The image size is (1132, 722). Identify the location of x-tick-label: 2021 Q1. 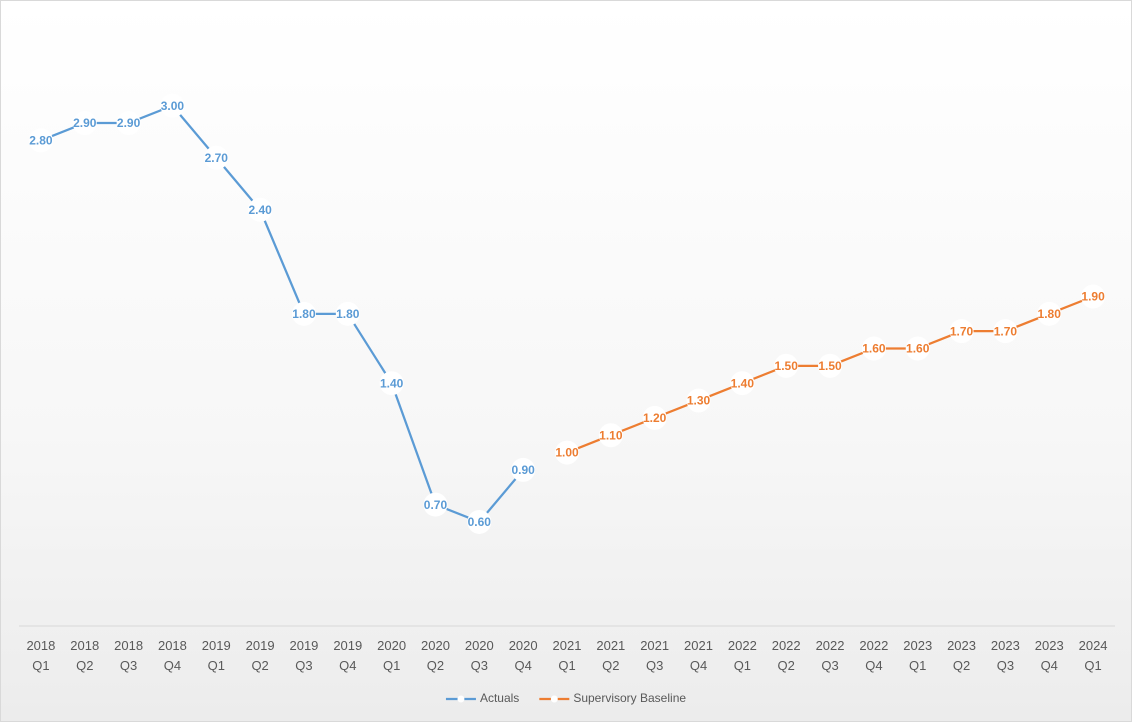
(567, 655).